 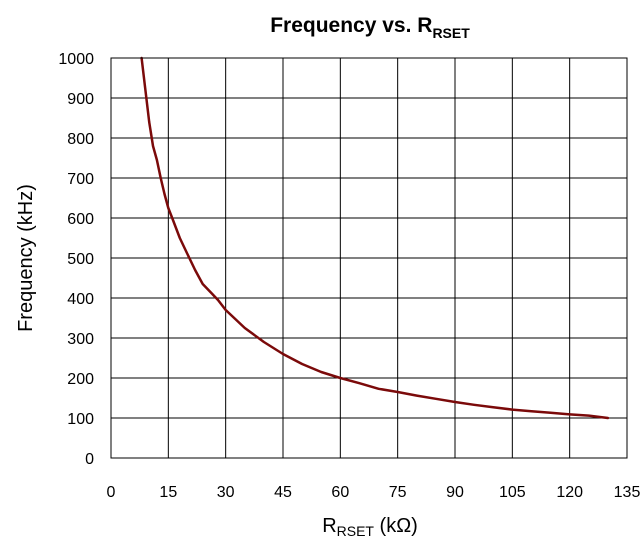 What do you see at coordinates (89, 459) in the screenshot?
I see `y-tick-label: 0` at bounding box center [89, 459].